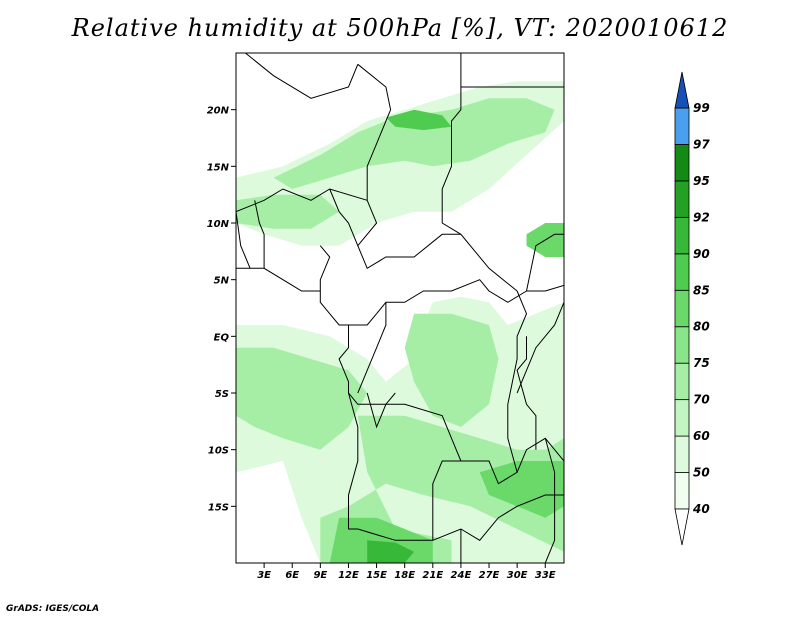  I want to click on x-tick-label: 9E, so click(320, 575).